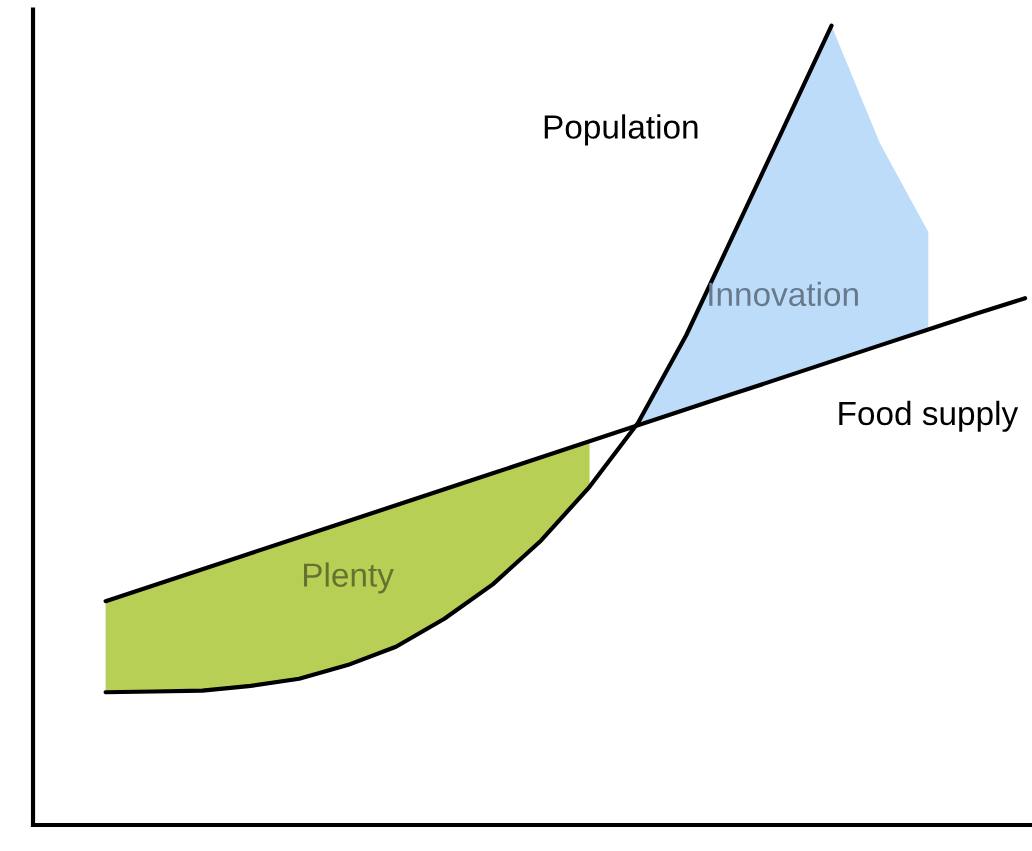 The image size is (1032, 851). I want to click on series-label: Plenty, so click(349, 578).